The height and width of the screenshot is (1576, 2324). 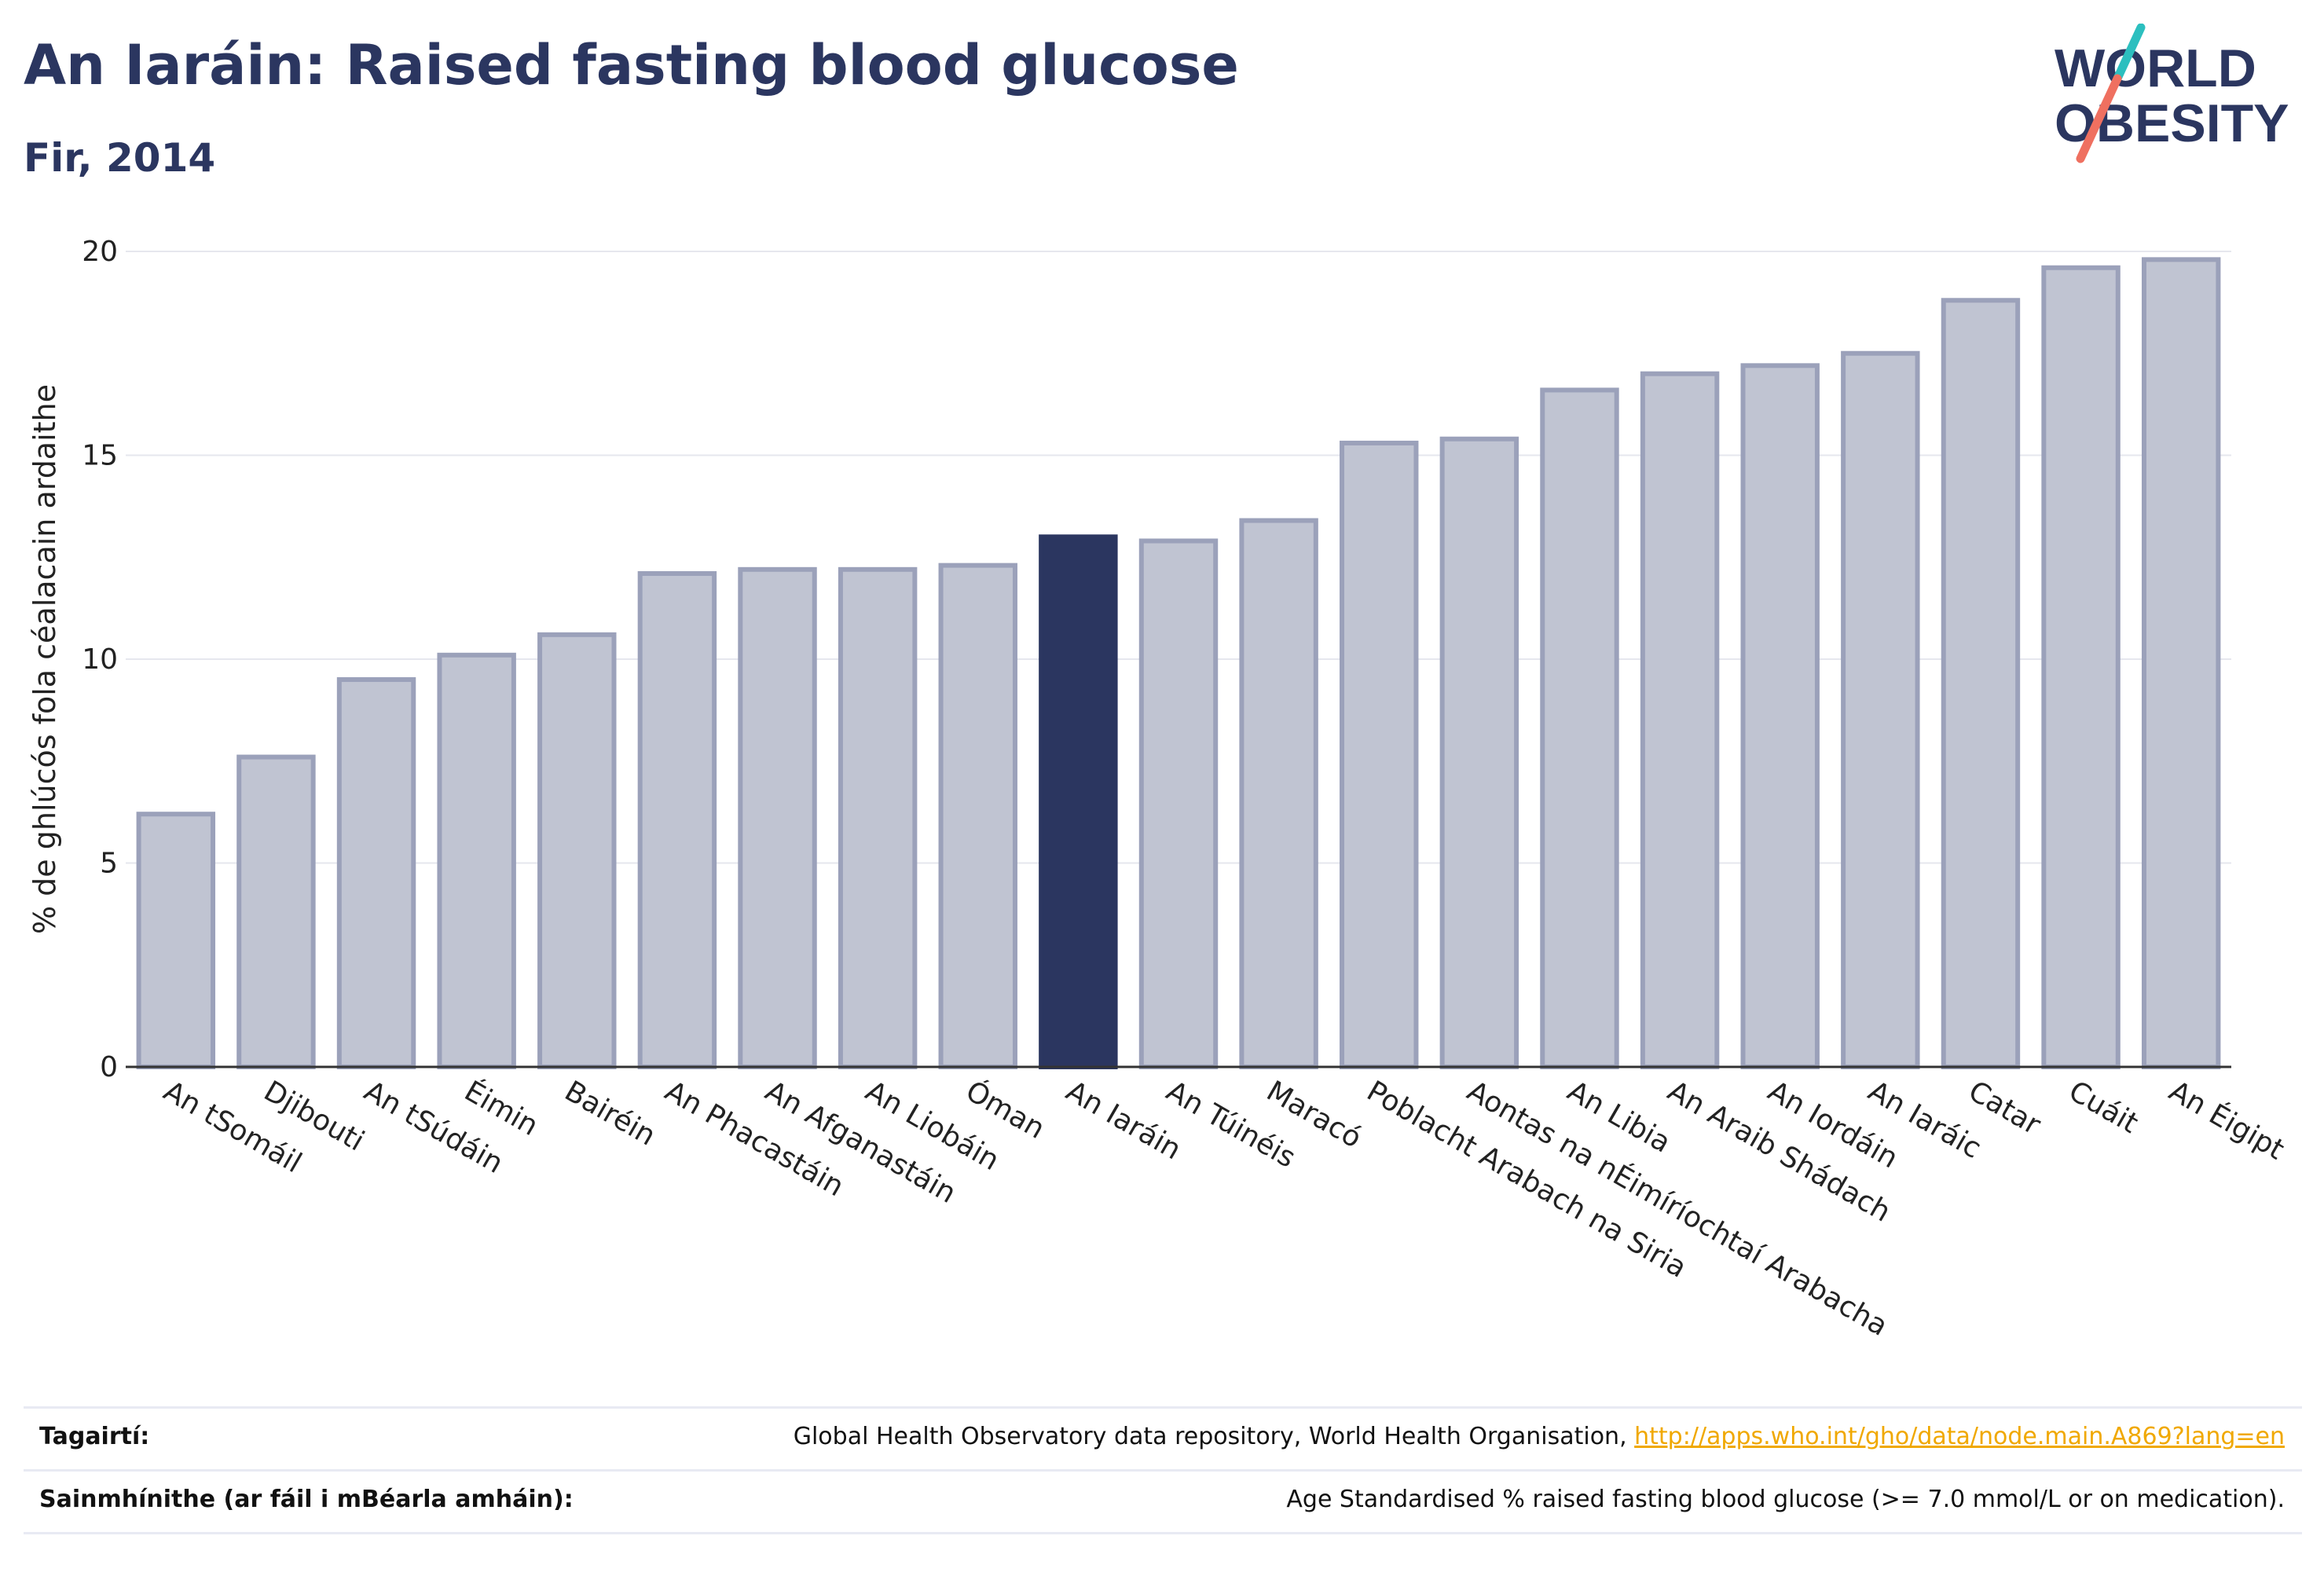 I want to click on y-tick-label: 5, so click(x=109, y=864).